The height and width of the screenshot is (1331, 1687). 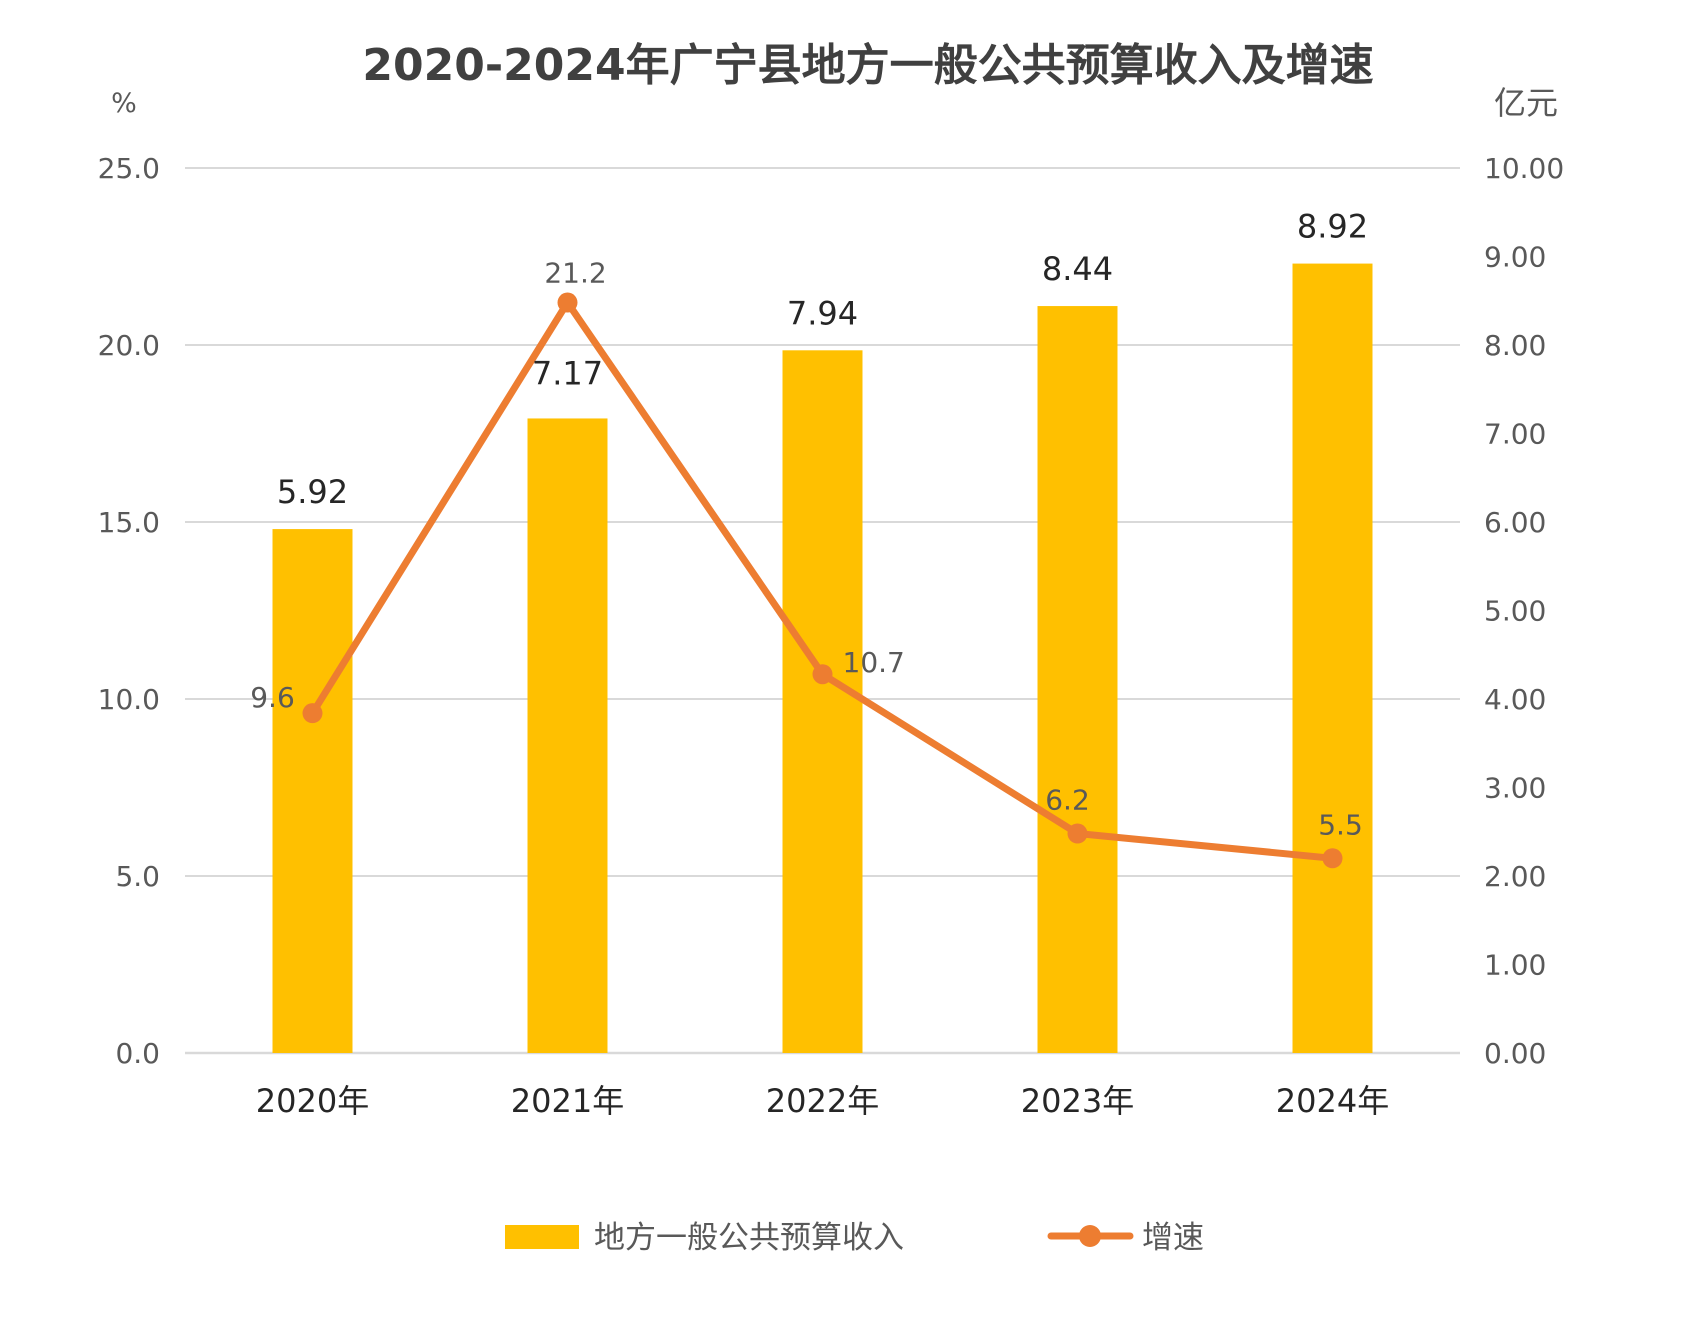 What do you see at coordinates (1515, 1053) in the screenshot?
I see `right-axis-tick-label: 0.00` at bounding box center [1515, 1053].